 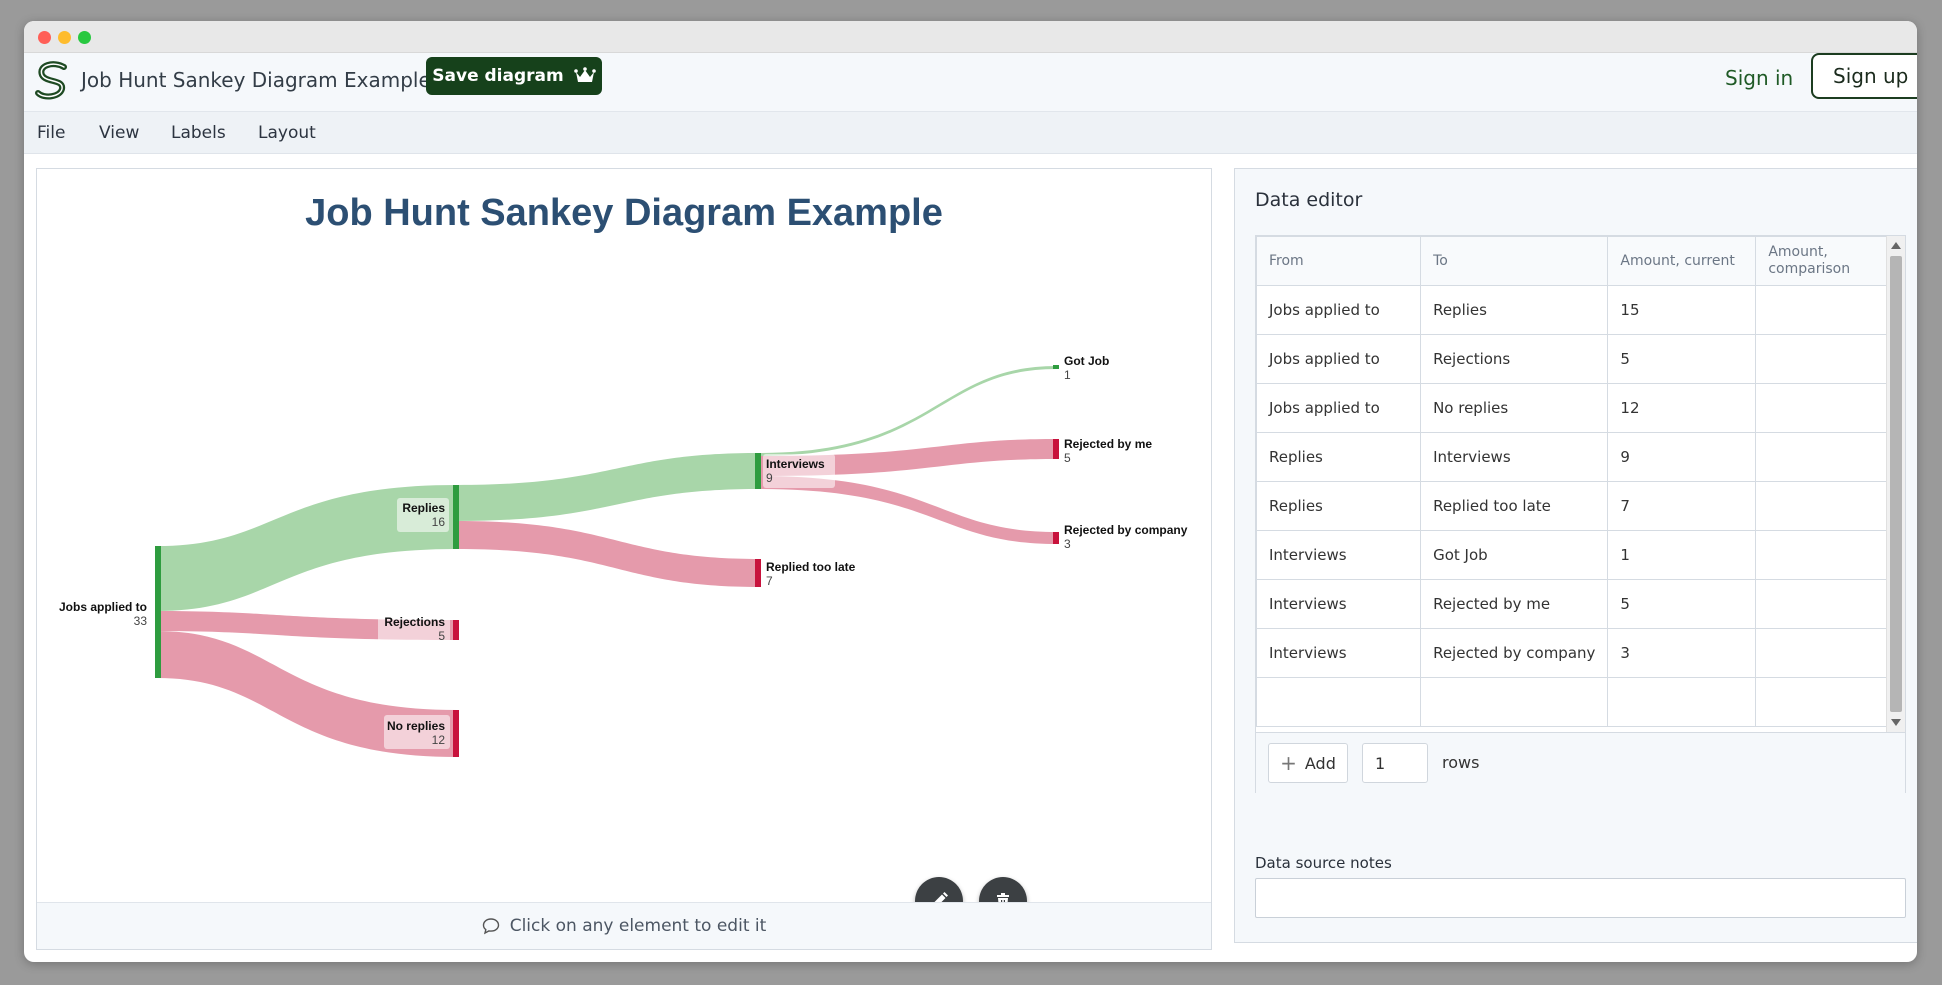 What do you see at coordinates (52, 81) in the screenshot?
I see `sankeymatic-logo-icon` at bounding box center [52, 81].